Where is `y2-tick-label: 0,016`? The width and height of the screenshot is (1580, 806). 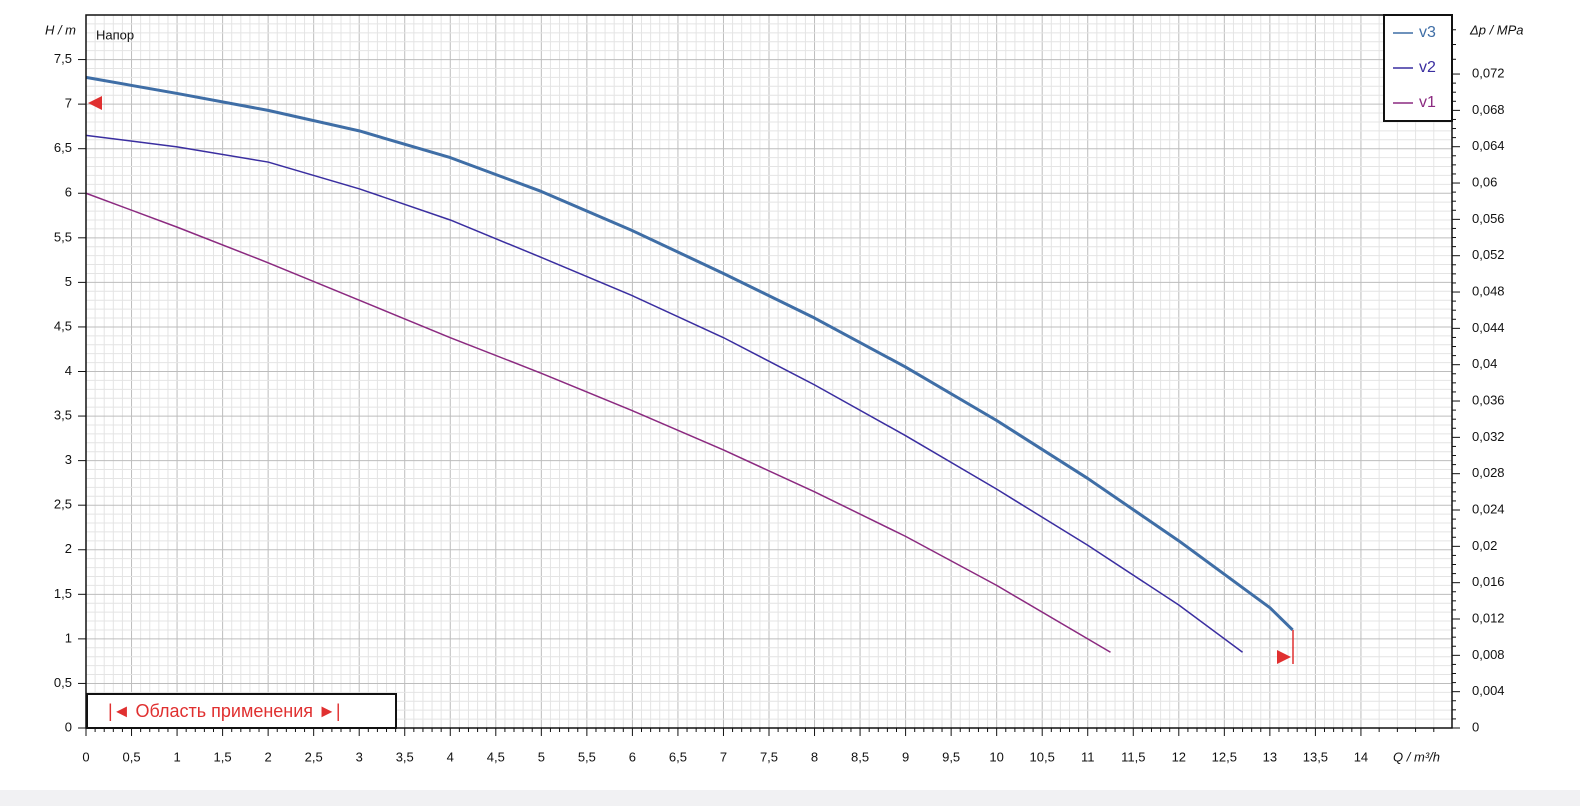 y2-tick-label: 0,016 is located at coordinates (1488, 581).